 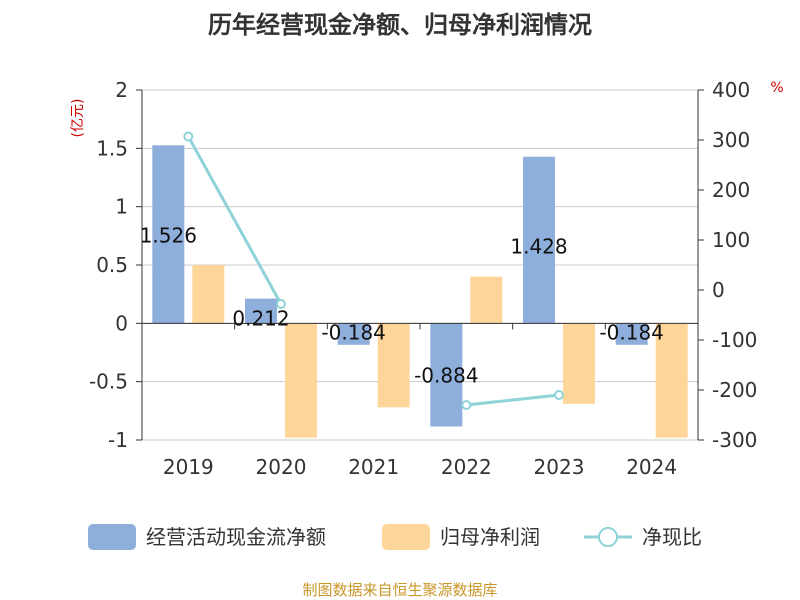 What do you see at coordinates (236, 537) in the screenshot?
I see `legend-label: 经营活动现金流净额` at bounding box center [236, 537].